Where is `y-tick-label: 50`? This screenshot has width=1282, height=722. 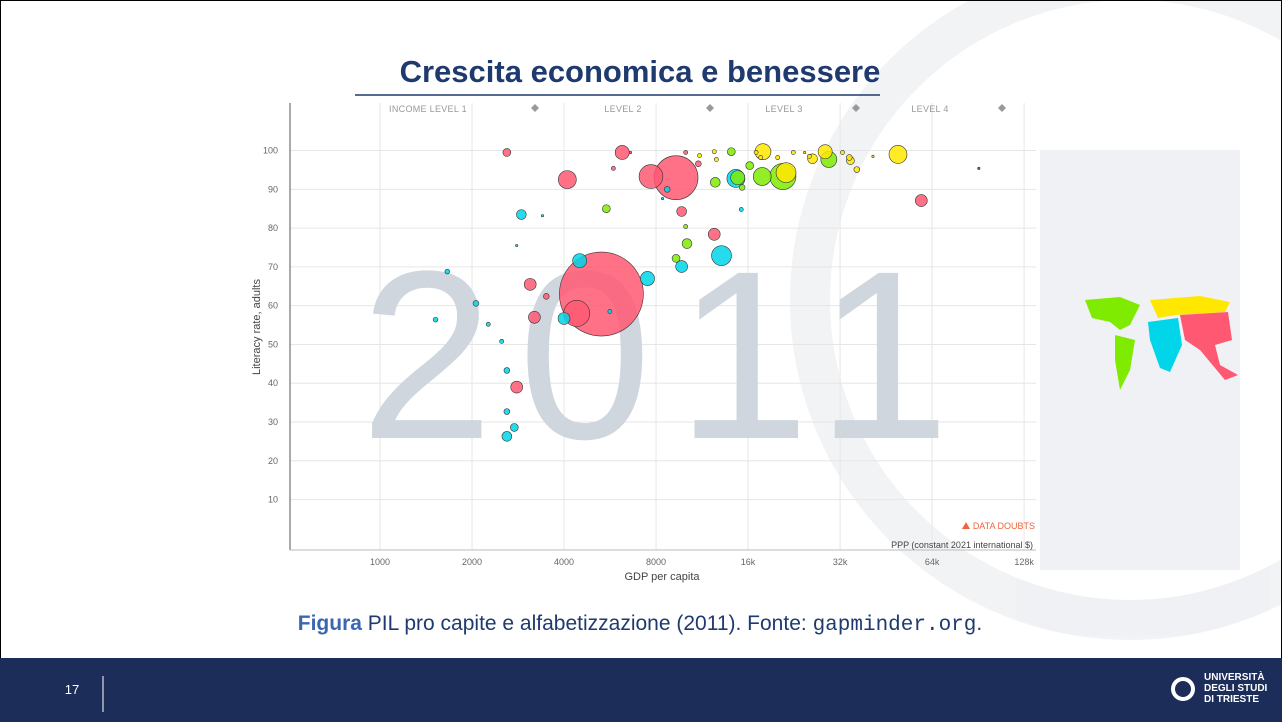
y-tick-label: 50 is located at coordinates (273, 344).